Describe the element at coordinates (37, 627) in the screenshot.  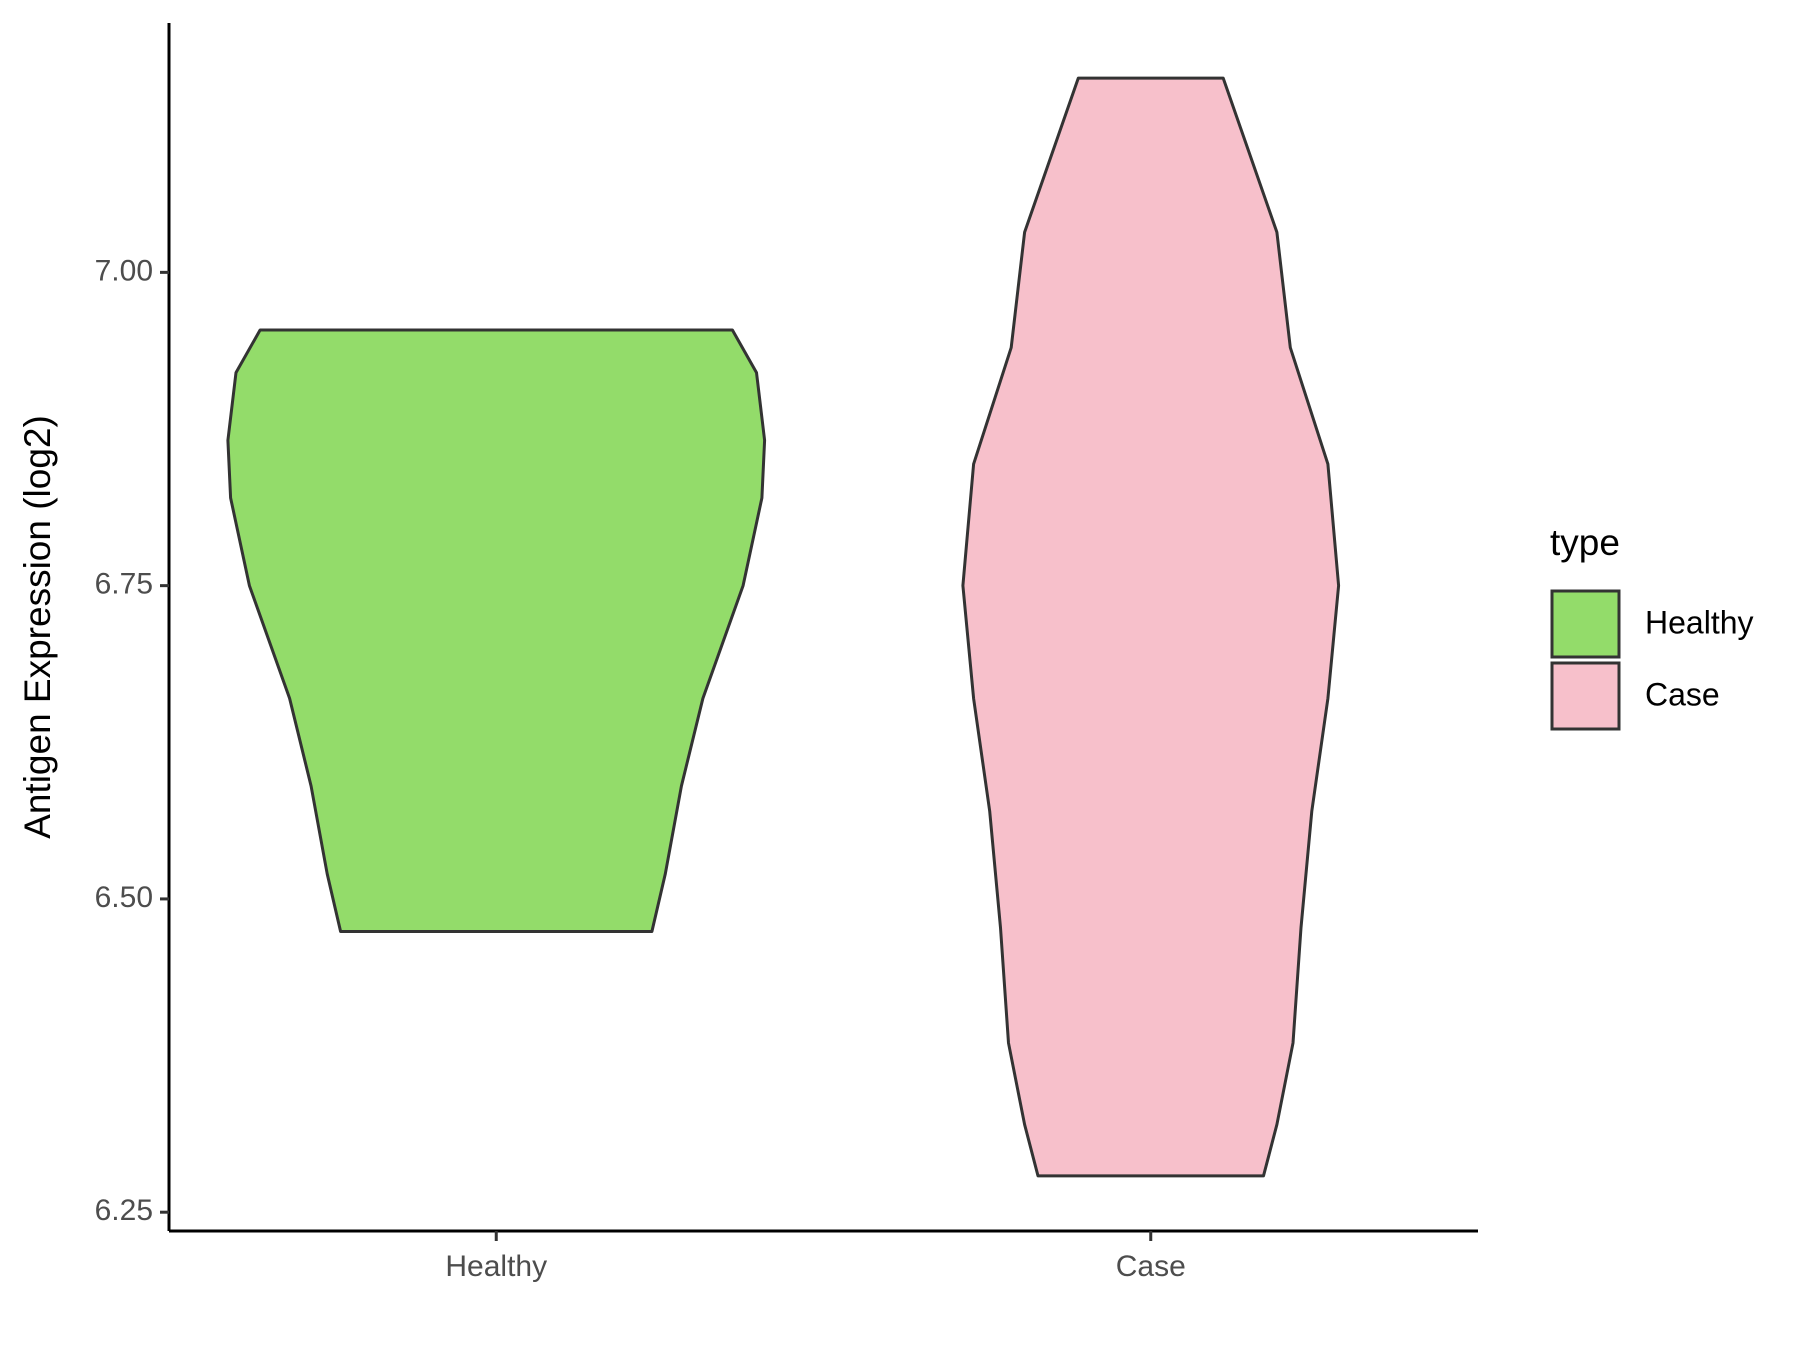
I see `y-axis-title: Antigen Expression (log2)` at that location.